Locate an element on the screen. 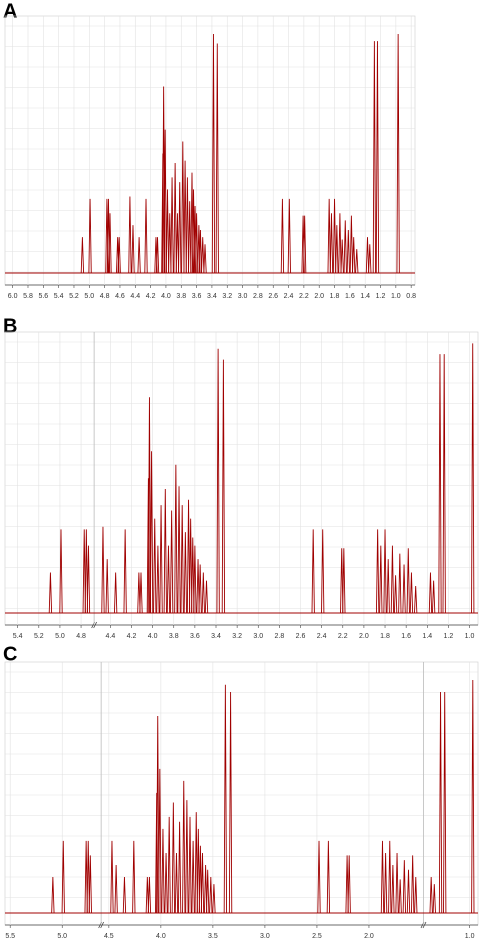 This screenshot has width=484, height=941. x-tick-label: 5.0 is located at coordinates (62, 936).